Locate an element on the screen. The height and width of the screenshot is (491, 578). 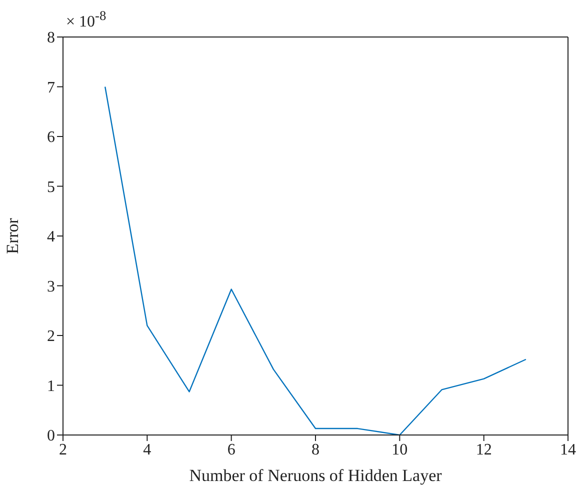
y-axis-title: Error is located at coordinates (12, 236).